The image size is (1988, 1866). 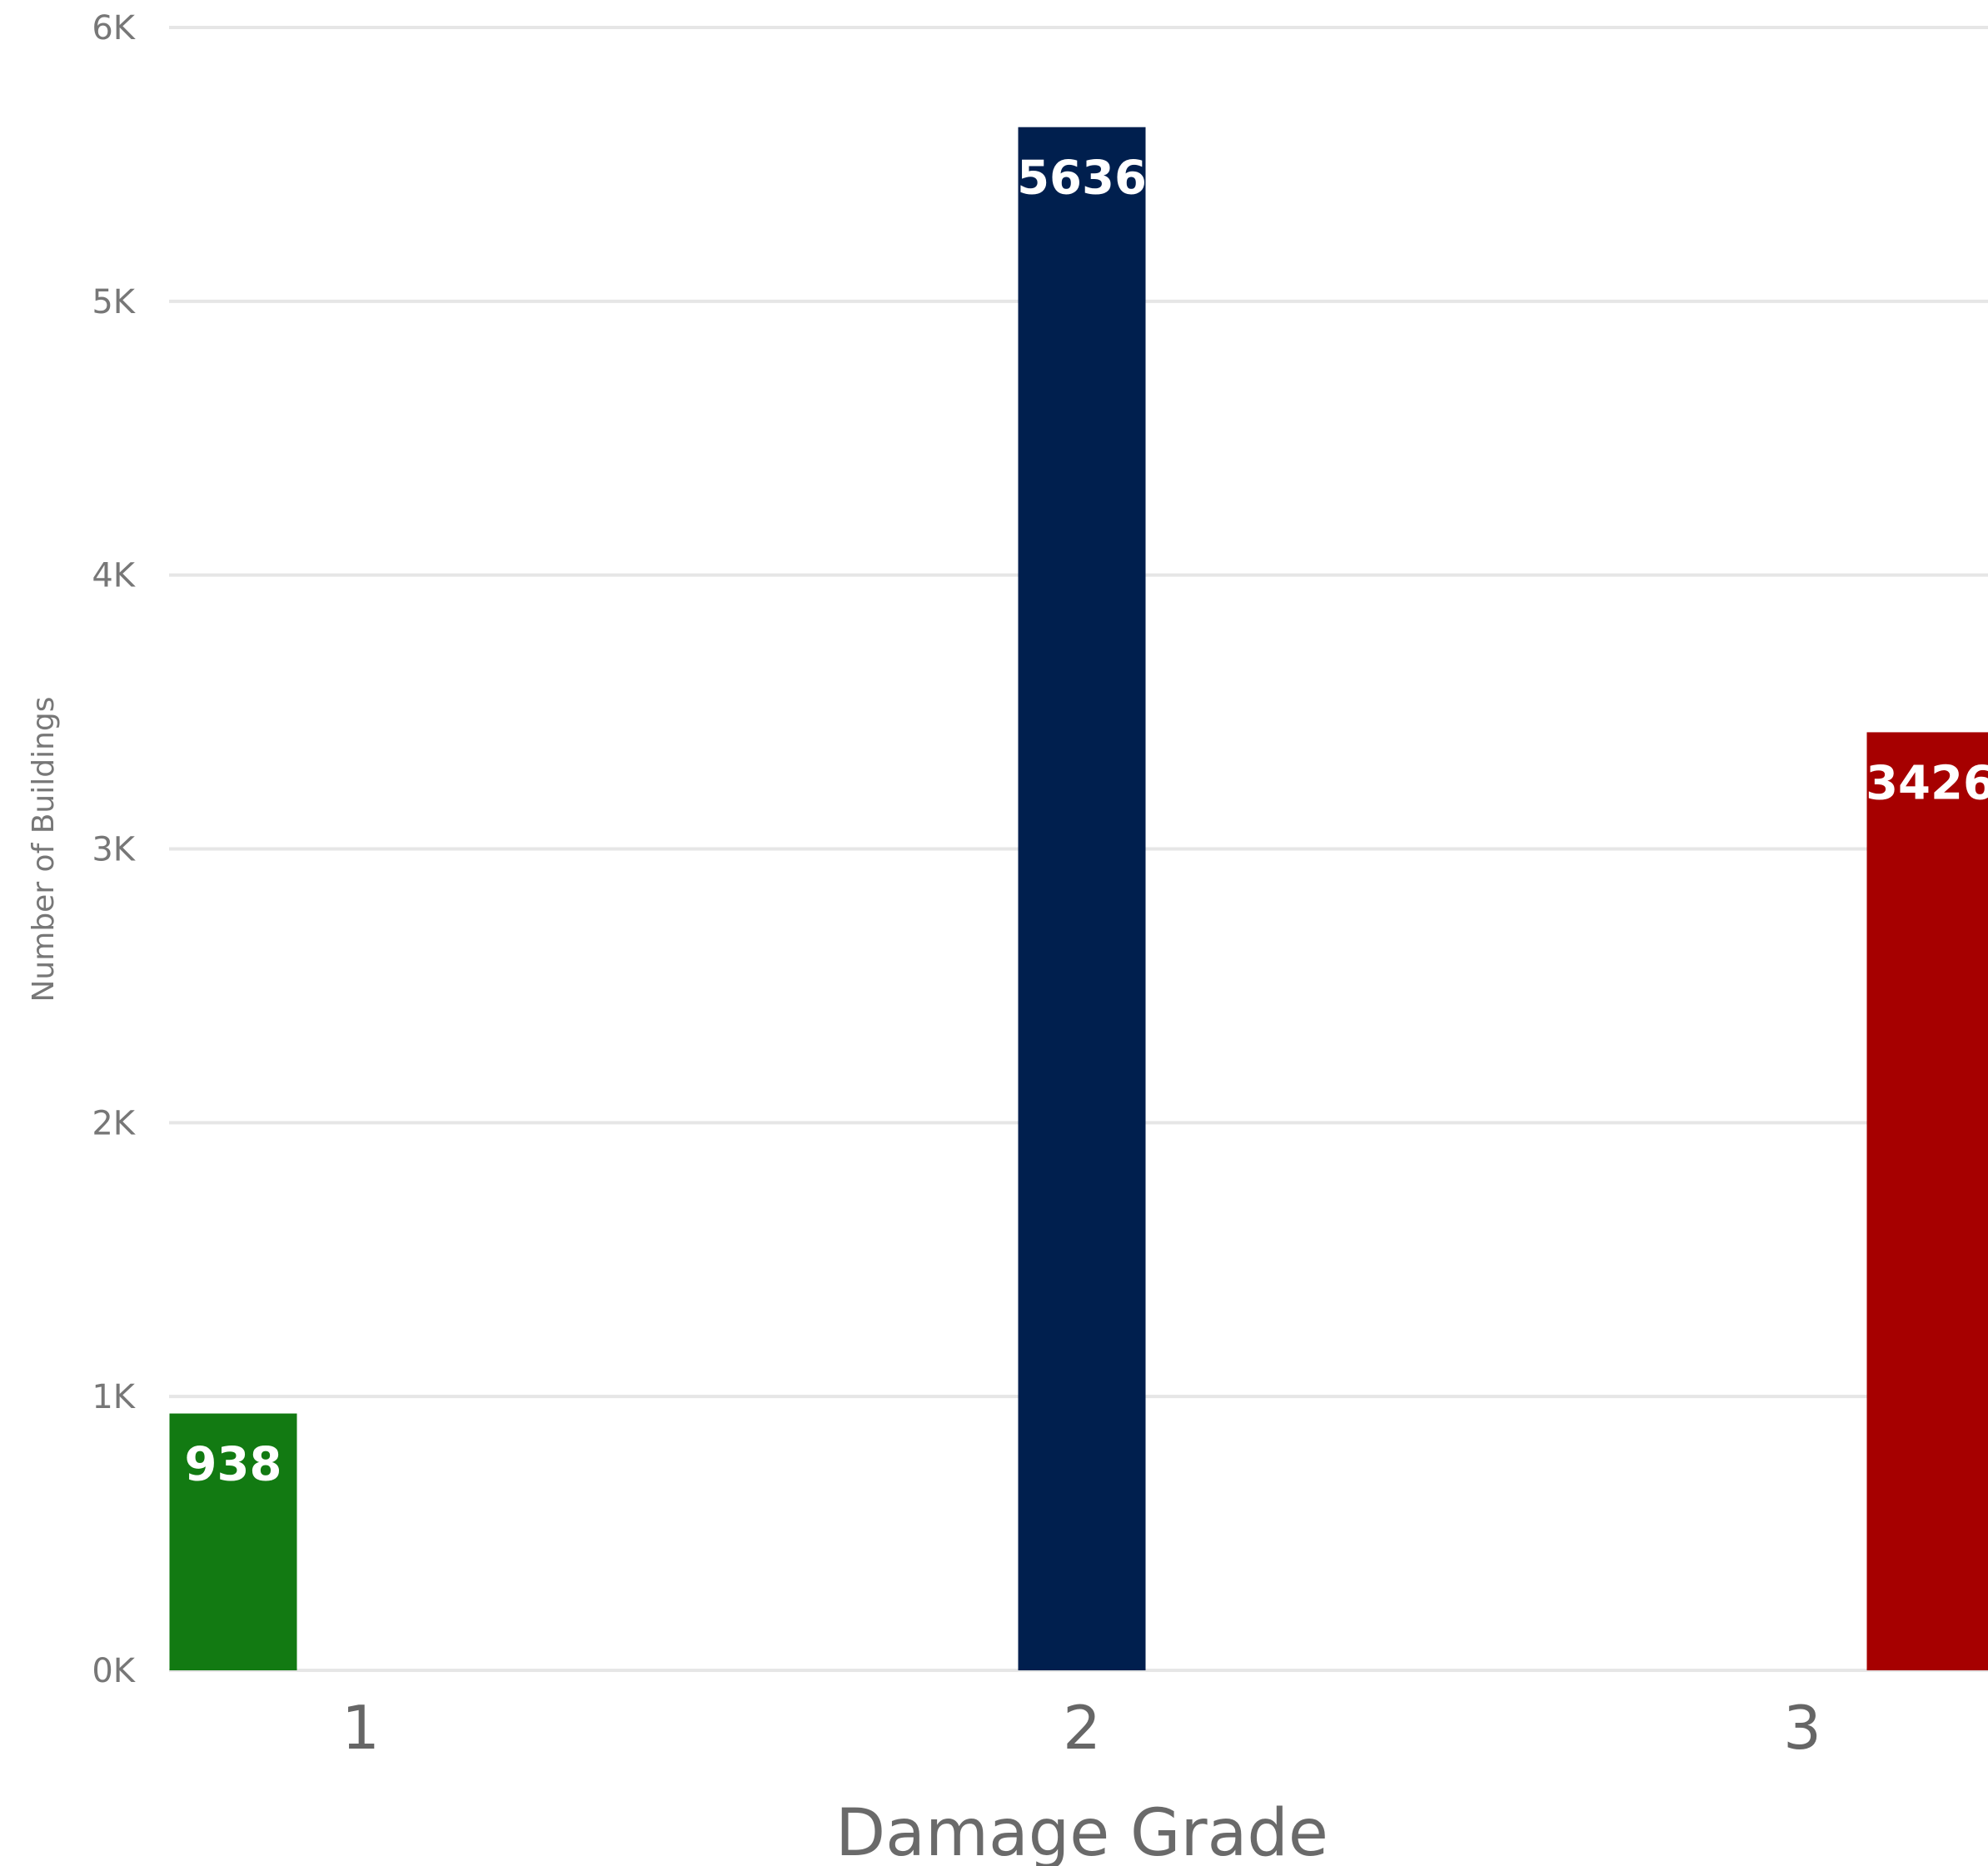 I want to click on y-tick-label: 1K, so click(x=114, y=1397).